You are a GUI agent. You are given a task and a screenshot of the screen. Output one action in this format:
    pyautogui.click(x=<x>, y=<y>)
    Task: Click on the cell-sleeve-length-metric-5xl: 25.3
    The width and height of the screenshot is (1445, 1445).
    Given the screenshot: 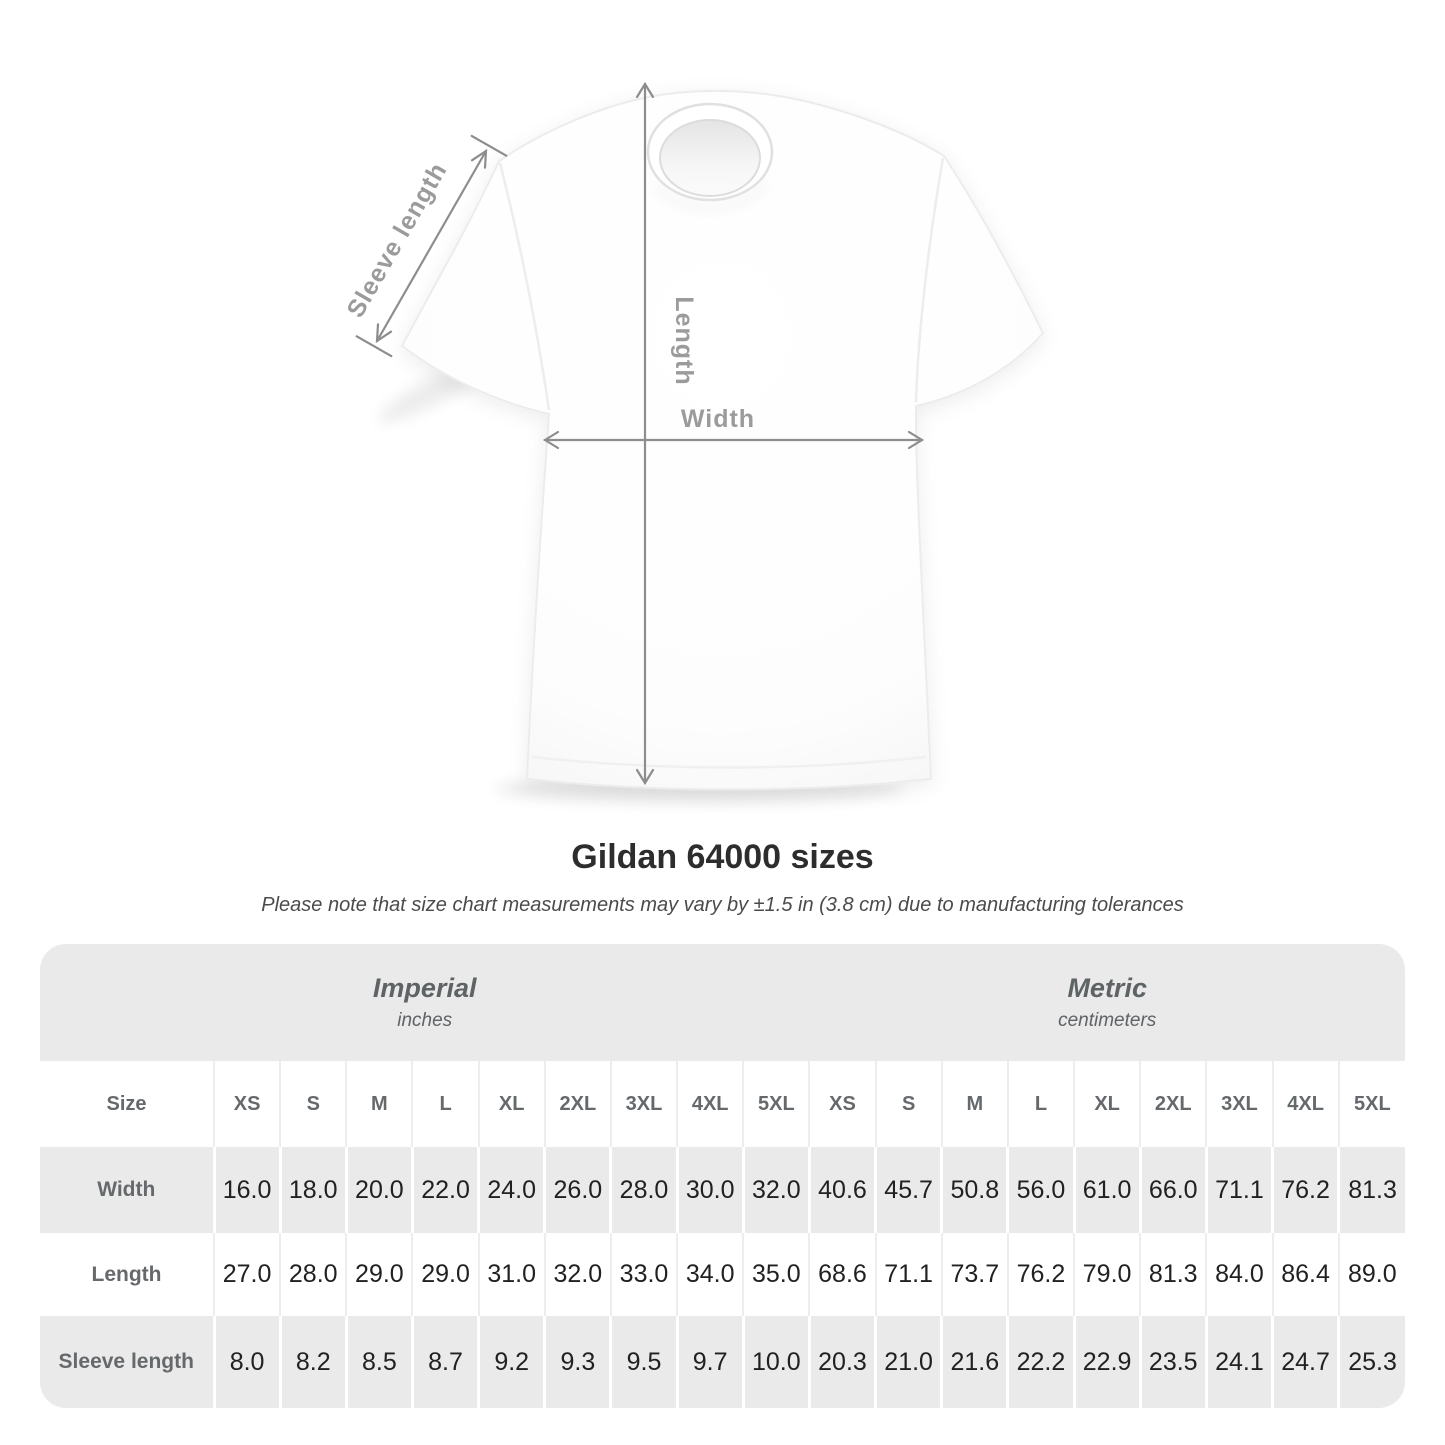 What is the action you would take?
    pyautogui.click(x=1371, y=1362)
    